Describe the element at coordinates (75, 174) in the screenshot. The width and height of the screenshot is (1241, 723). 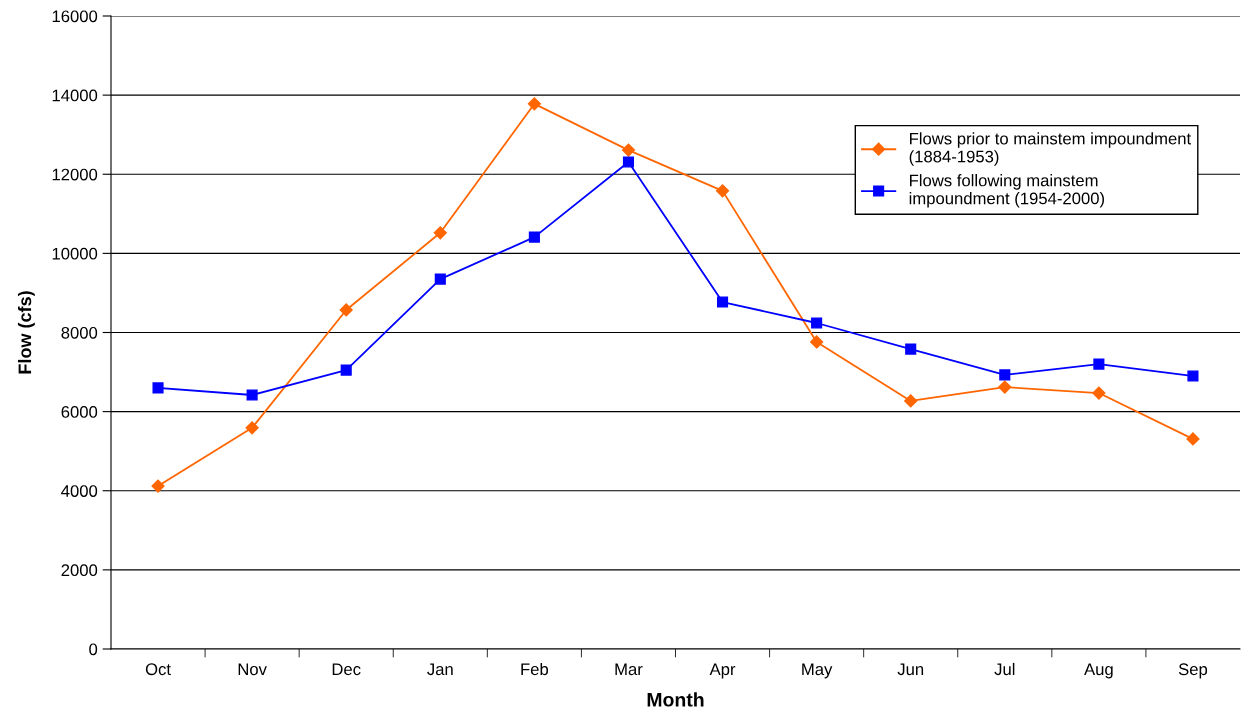
I see `y-tick-label: 12000` at that location.